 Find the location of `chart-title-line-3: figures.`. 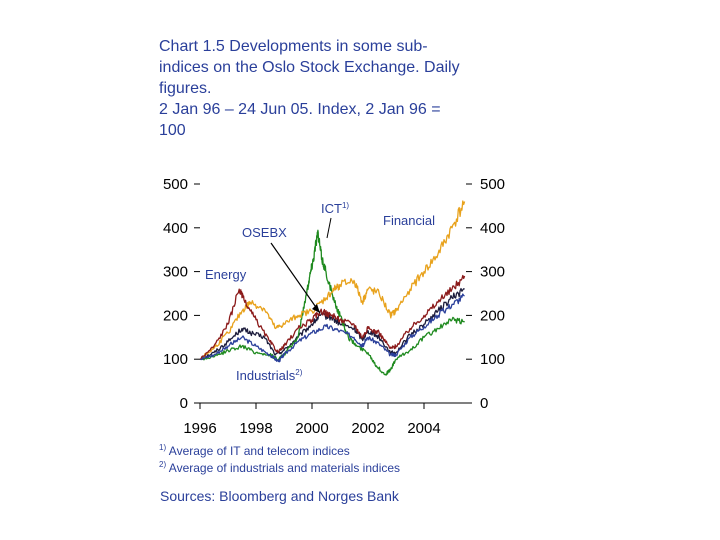

chart-title-line-3: figures. is located at coordinates (185, 88).